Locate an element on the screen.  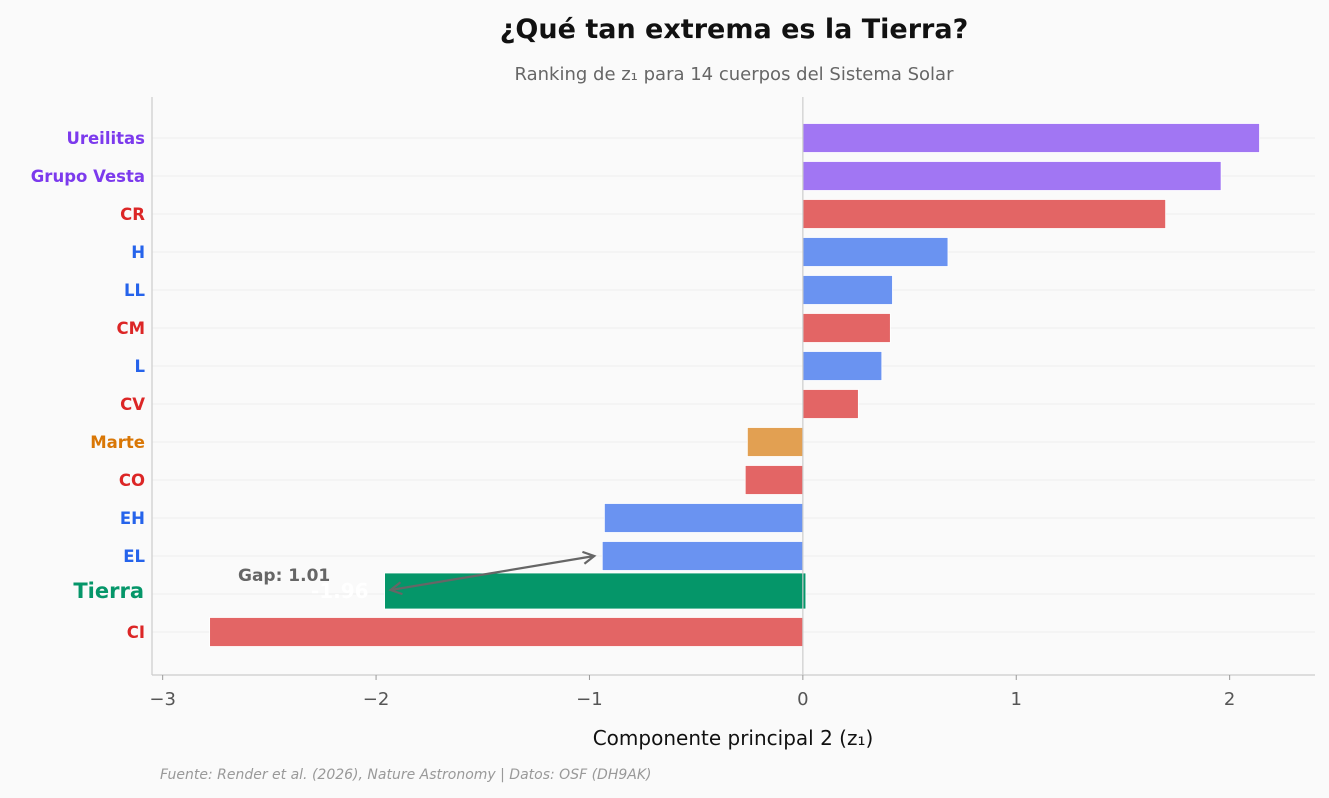
gap-annotation-label: Gap: 1.01 is located at coordinates (284, 576).